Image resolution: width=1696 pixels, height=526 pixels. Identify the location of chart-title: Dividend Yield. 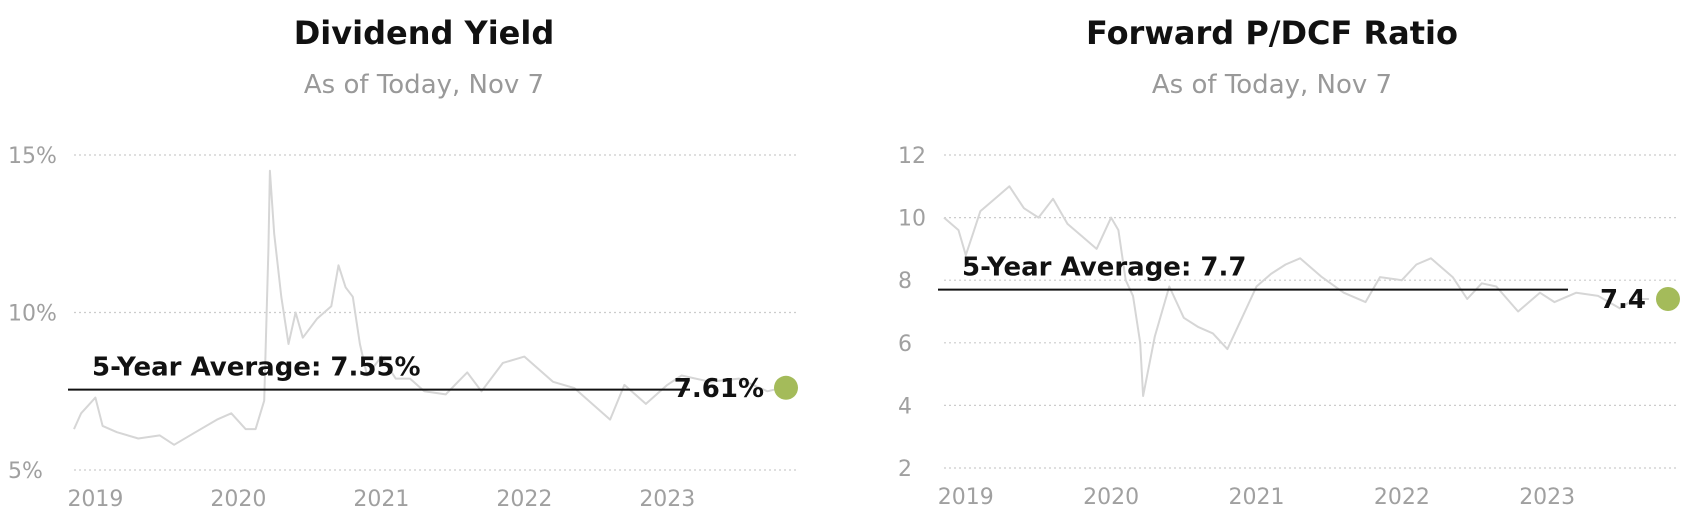
(424, 33).